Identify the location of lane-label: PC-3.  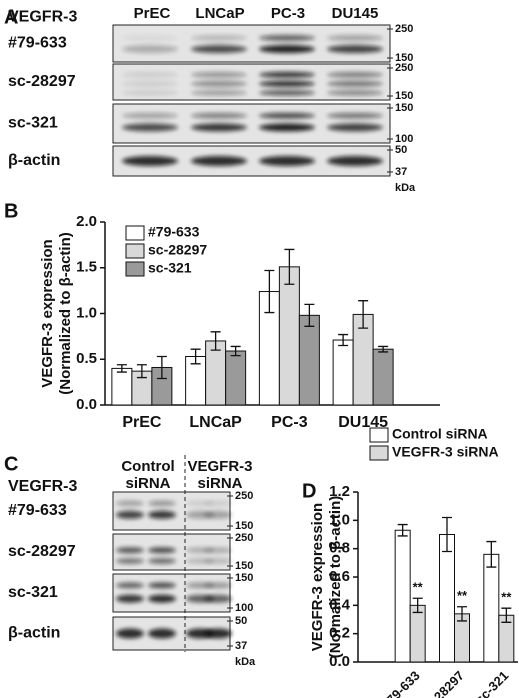
(288, 13).